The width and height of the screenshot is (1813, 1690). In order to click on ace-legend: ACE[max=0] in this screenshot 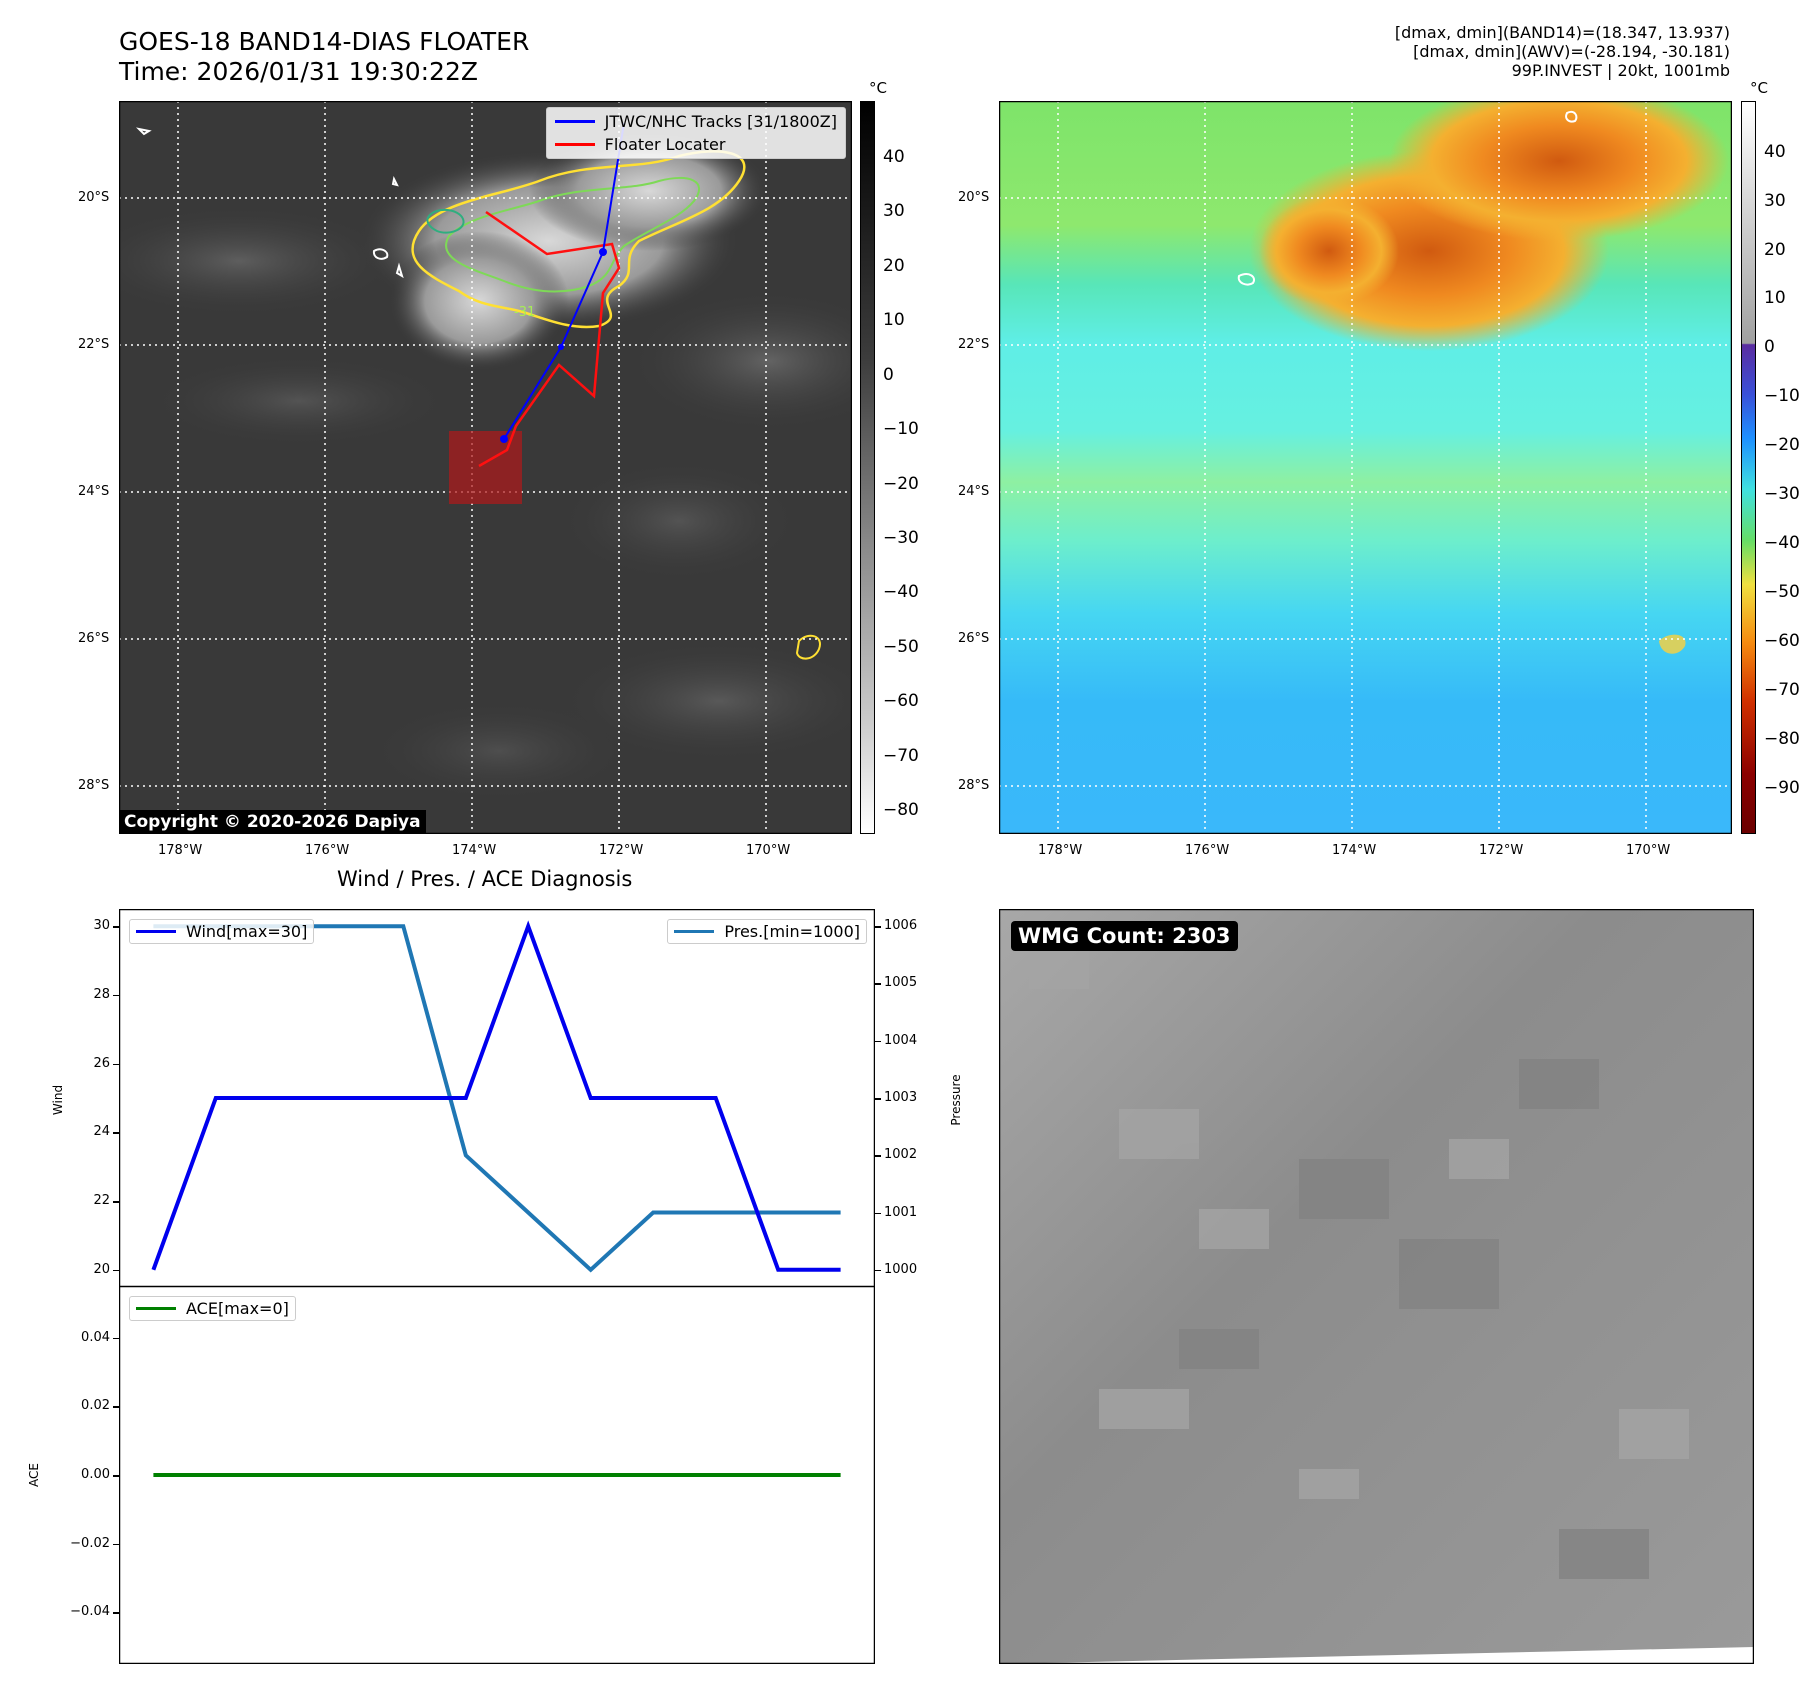, I will do `click(212, 1308)`.